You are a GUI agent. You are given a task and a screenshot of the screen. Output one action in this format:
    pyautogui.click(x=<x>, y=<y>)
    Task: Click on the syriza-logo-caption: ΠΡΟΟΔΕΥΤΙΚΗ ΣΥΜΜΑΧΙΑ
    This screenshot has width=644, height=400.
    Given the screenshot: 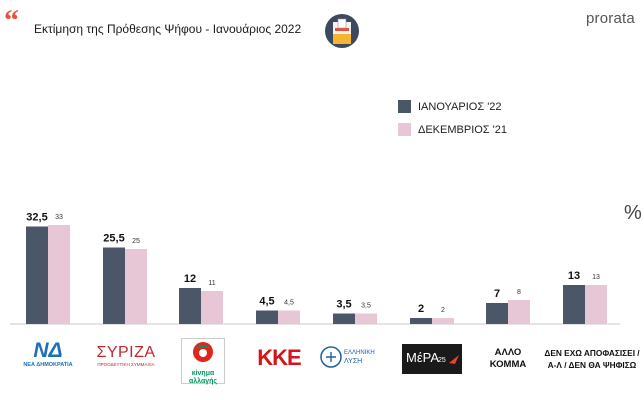 What is the action you would take?
    pyautogui.click(x=126, y=364)
    